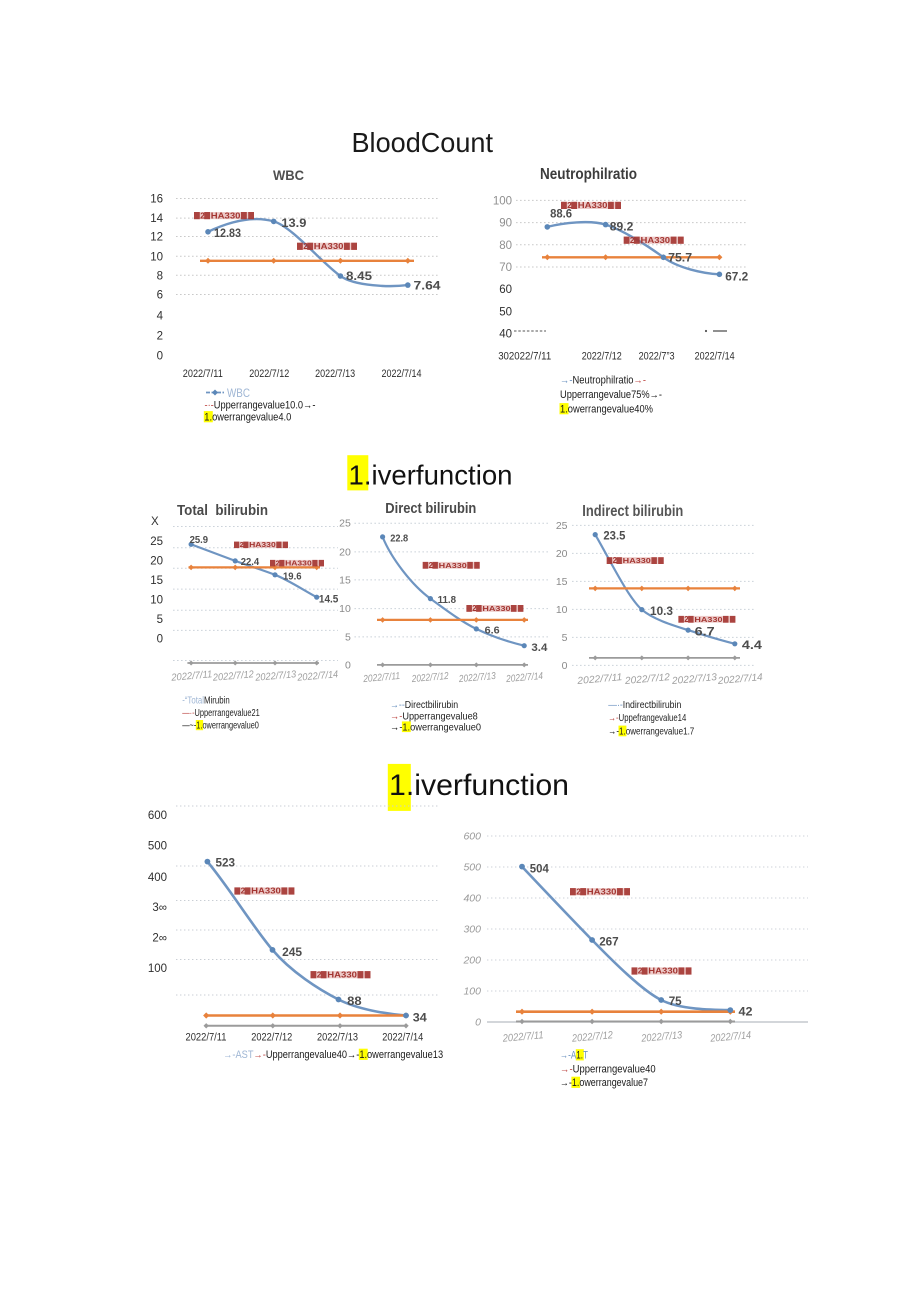 The width and height of the screenshot is (920, 1301). What do you see at coordinates (222, 510) in the screenshot?
I see `svg-text: Total bilirubin` at bounding box center [222, 510].